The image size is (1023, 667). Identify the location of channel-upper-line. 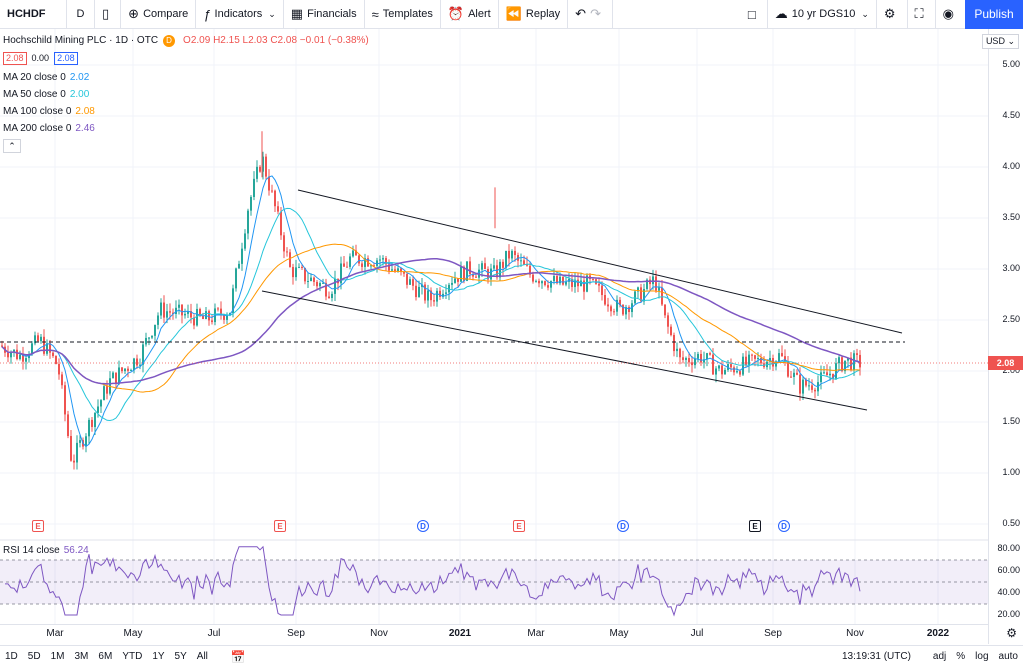
(600, 261).